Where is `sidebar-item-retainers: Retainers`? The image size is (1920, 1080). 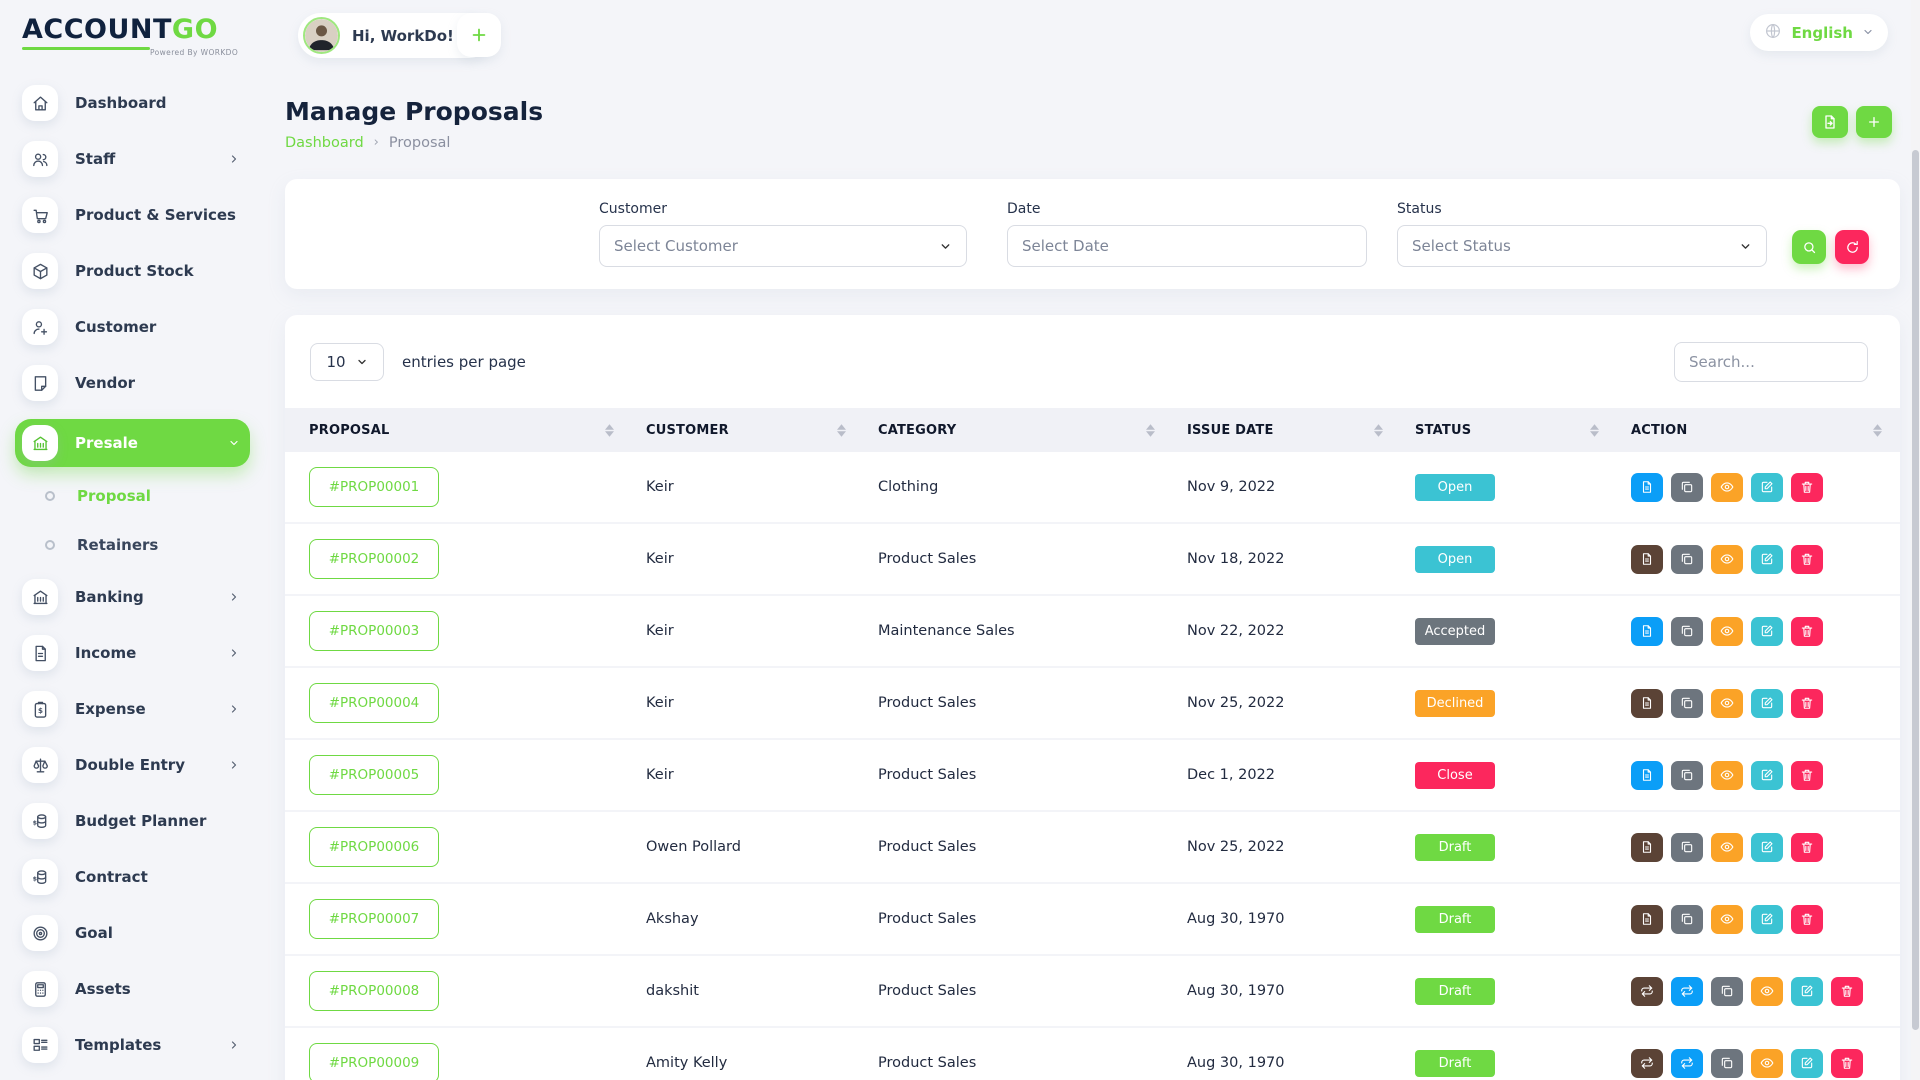 sidebar-item-retainers: Retainers is located at coordinates (153, 545).